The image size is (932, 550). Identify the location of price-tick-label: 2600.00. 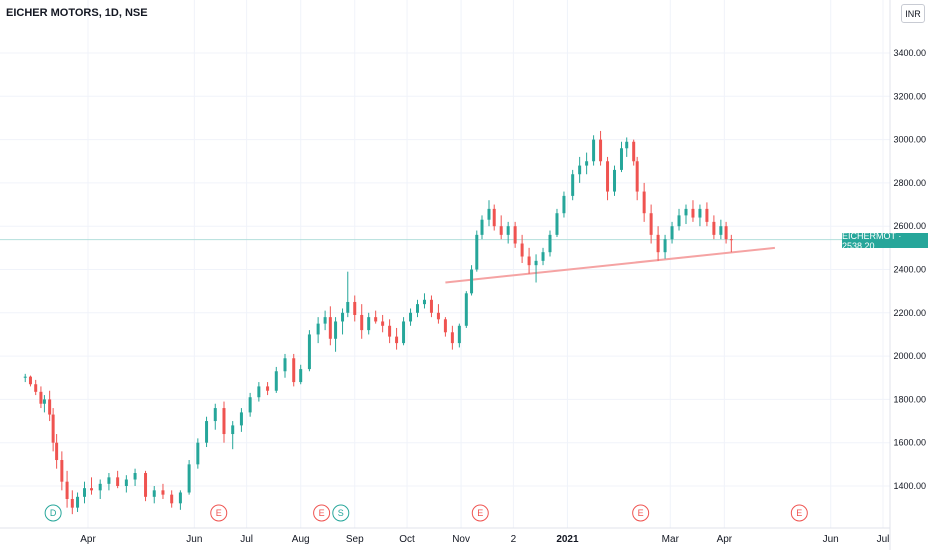
(909, 226).